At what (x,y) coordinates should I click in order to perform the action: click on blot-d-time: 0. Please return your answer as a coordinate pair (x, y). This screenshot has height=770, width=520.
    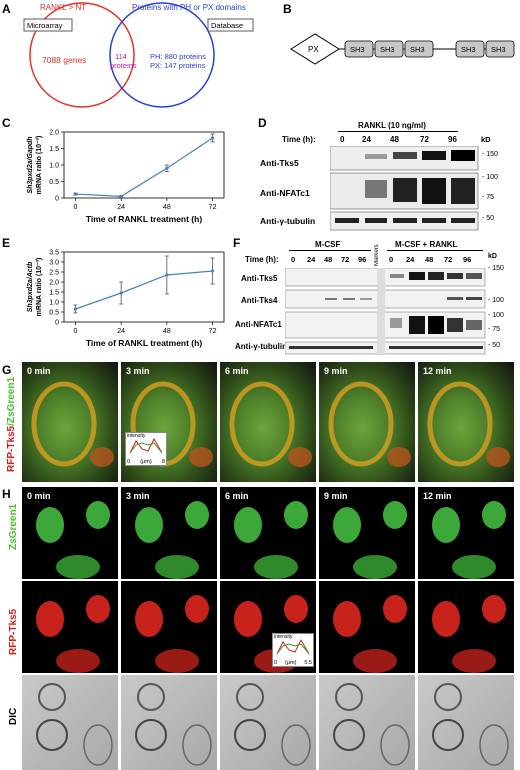
    Looking at the image, I should click on (342, 139).